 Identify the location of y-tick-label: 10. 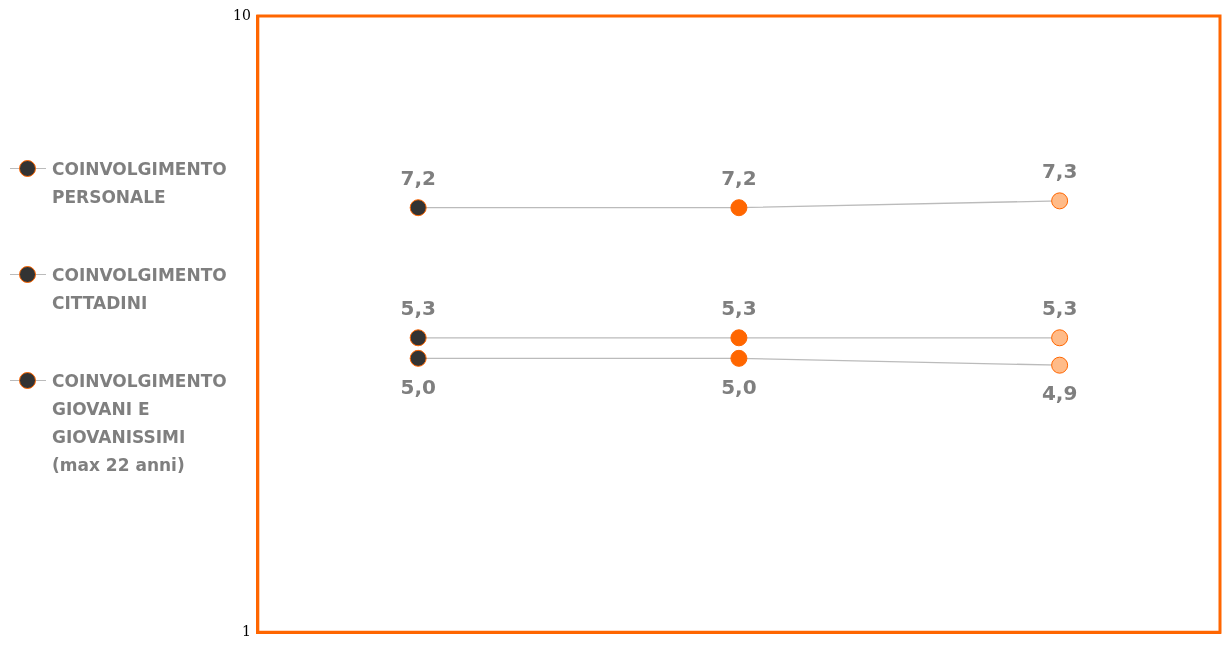
(241, 14).